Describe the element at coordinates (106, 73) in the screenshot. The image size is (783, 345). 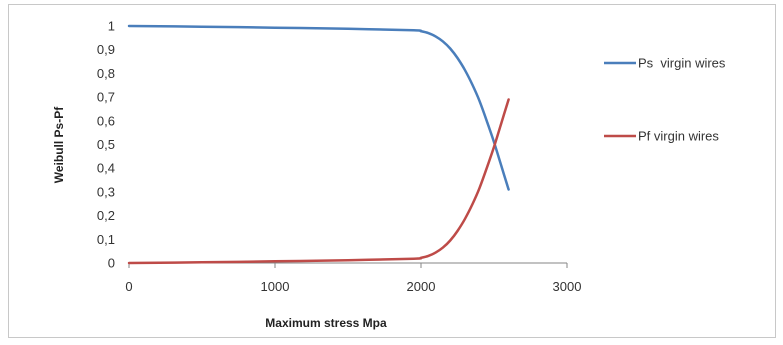
I see `y-tick-label: 0,8` at that location.